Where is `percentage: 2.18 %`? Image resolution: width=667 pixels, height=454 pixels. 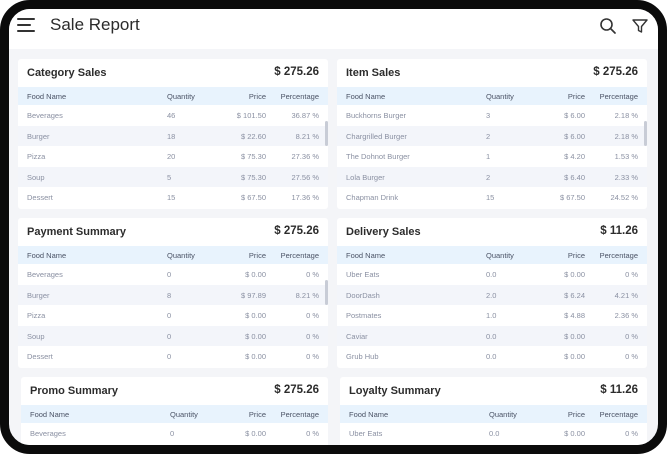 percentage: 2.18 % is located at coordinates (626, 136).